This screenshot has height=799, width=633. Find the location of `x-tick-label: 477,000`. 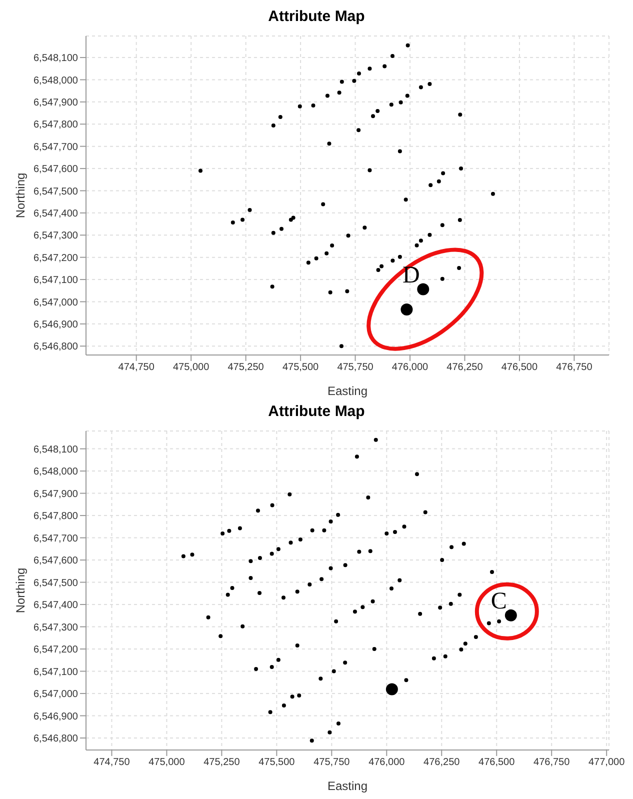

x-tick-label: 477,000 is located at coordinates (607, 762).